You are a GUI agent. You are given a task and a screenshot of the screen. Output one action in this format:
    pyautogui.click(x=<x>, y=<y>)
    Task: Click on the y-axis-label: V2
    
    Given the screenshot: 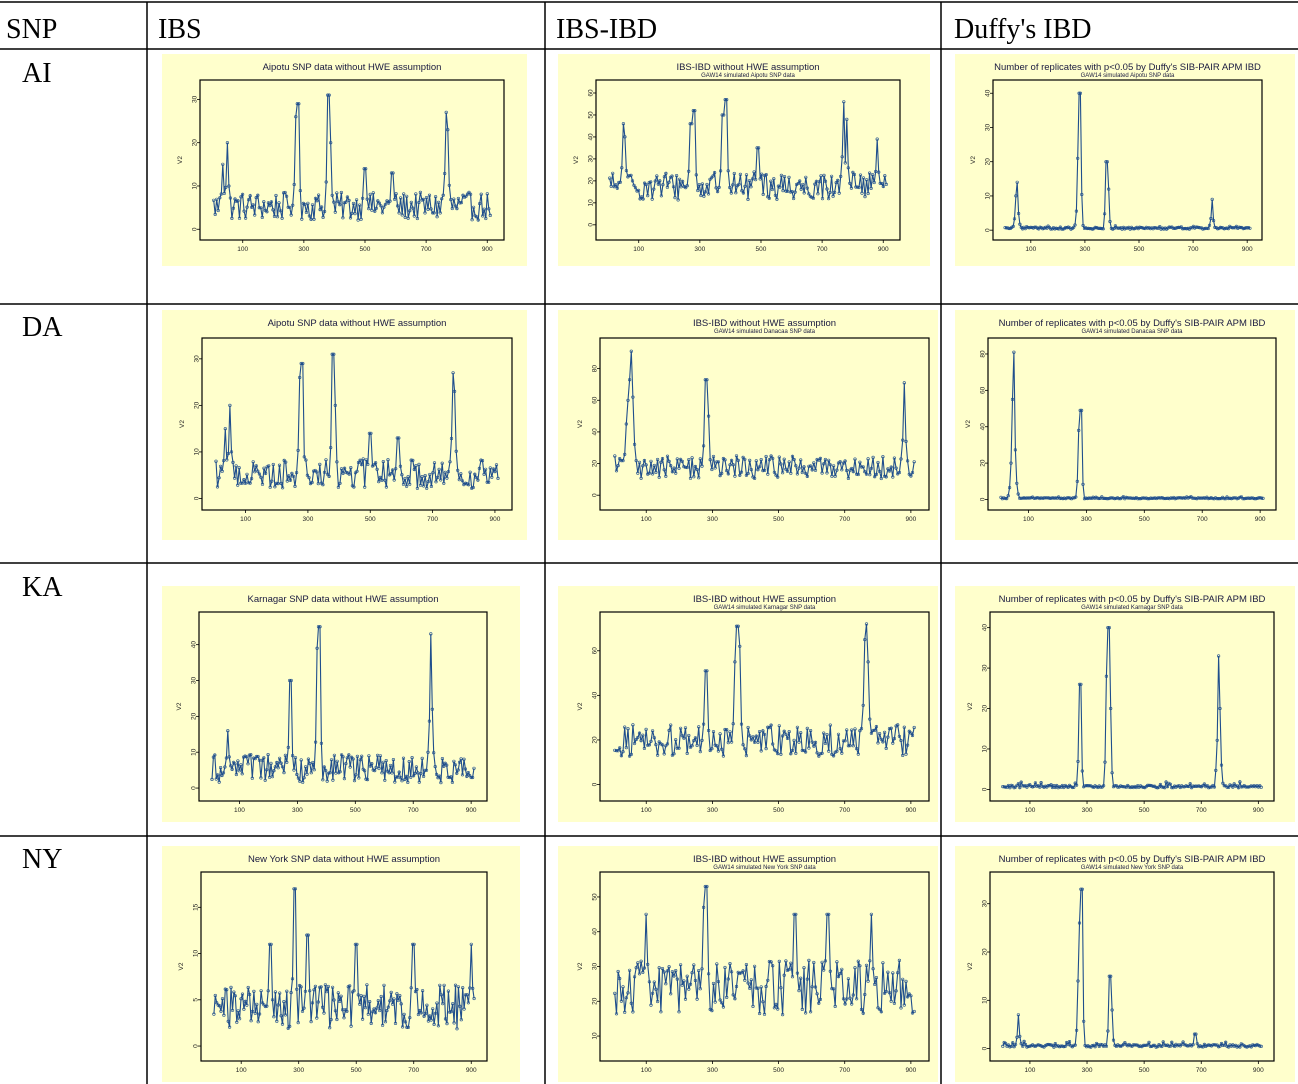 What is the action you would take?
    pyautogui.click(x=580, y=706)
    